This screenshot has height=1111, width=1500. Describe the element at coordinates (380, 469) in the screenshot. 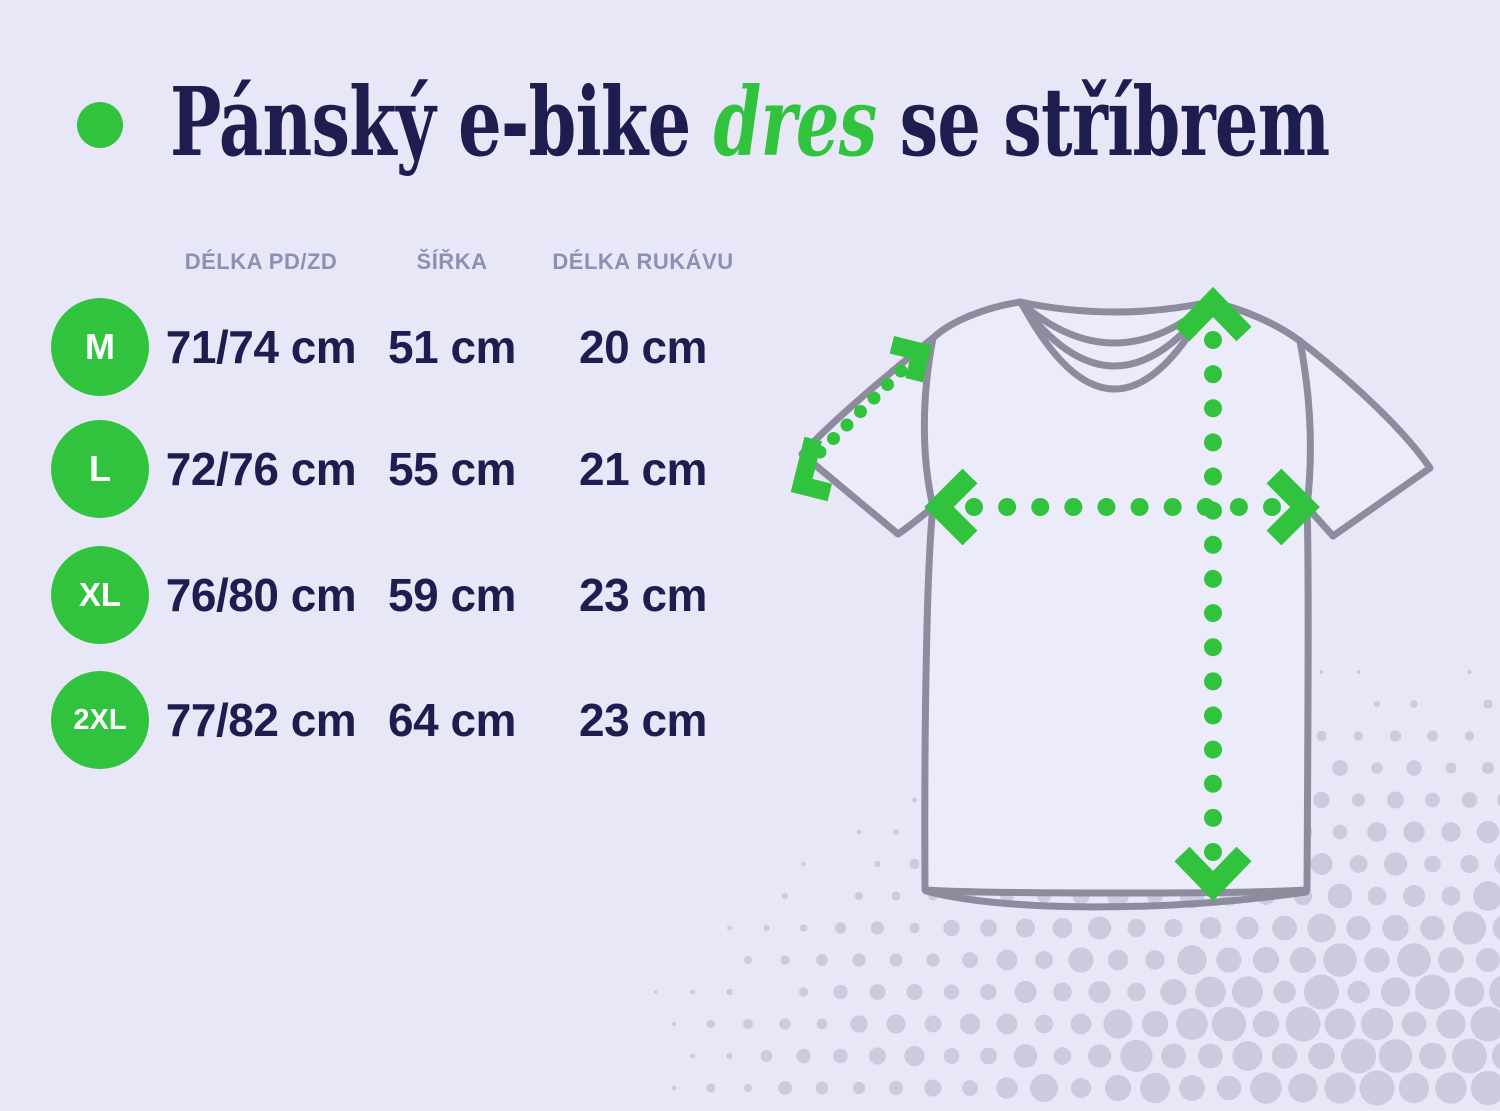

I see `table-row: L 72/76 cm 55 cm 21 cm` at that location.